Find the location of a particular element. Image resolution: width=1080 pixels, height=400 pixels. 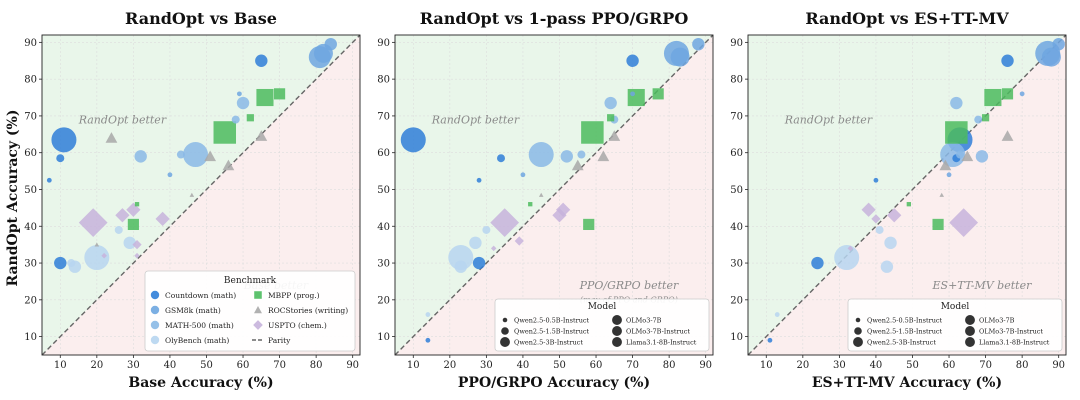

x-tick-label: 40 is located at coordinates (876, 365).